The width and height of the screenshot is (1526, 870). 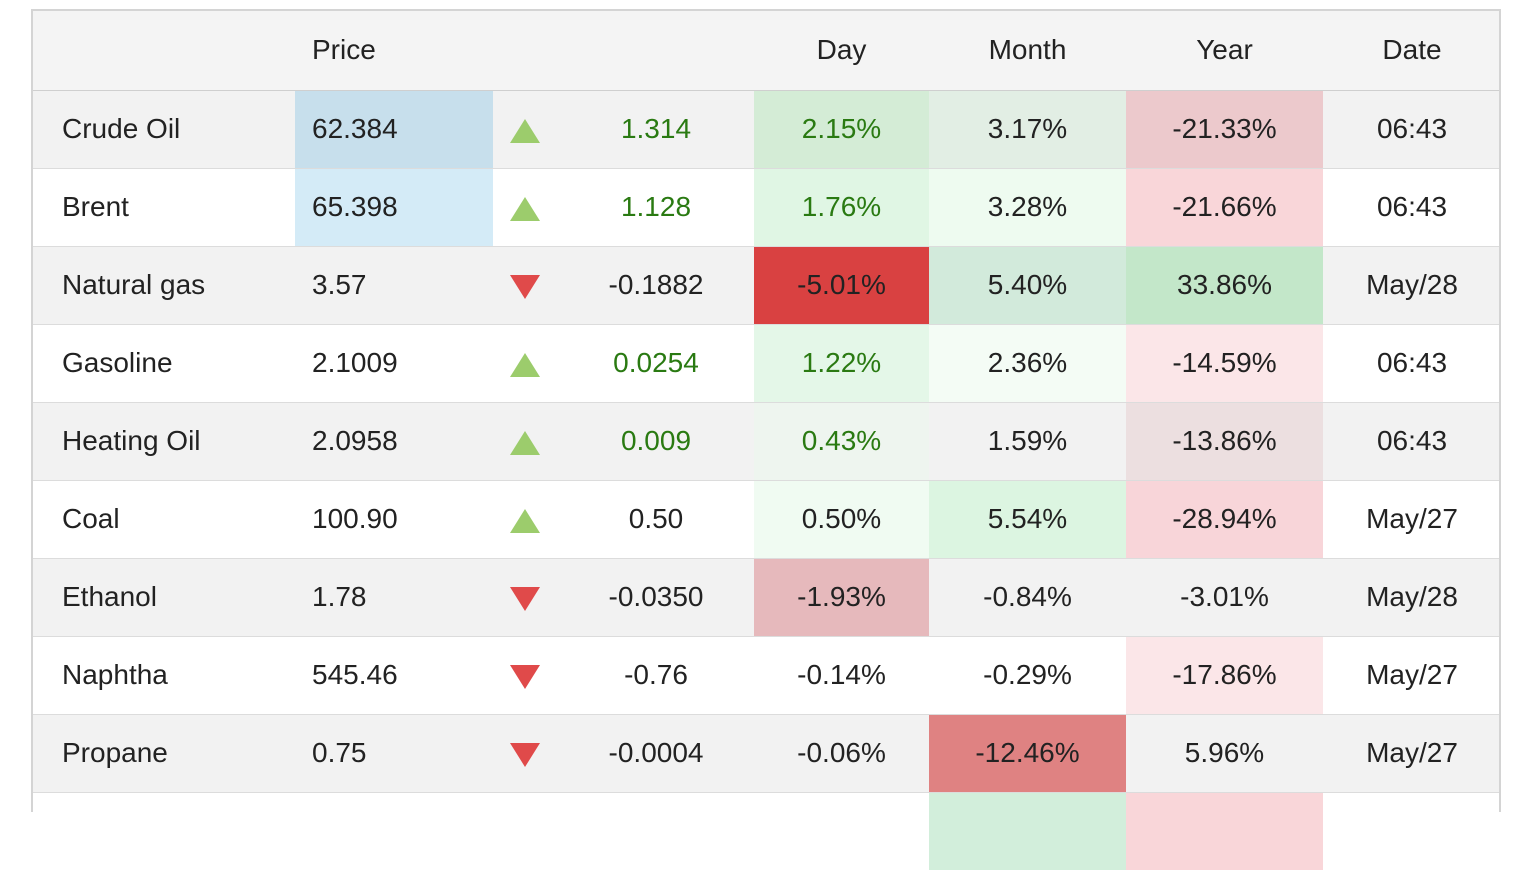 I want to click on day-change-cell: 0.43%, so click(x=841, y=440).